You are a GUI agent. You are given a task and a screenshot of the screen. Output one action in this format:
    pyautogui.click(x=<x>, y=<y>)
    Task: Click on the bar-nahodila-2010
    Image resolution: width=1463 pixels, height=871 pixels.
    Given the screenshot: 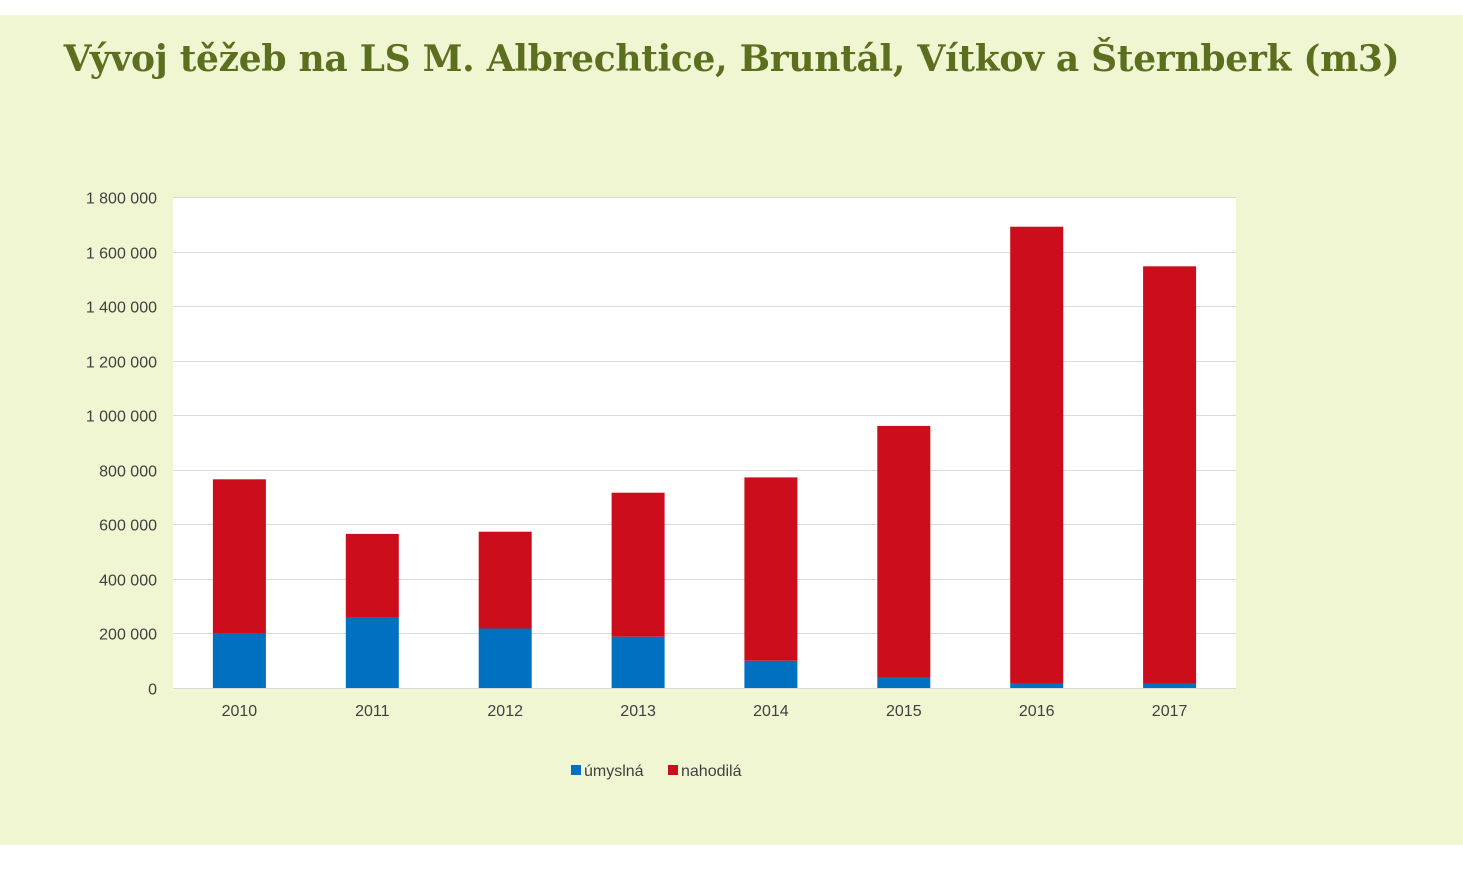 What is the action you would take?
    pyautogui.click(x=239, y=556)
    